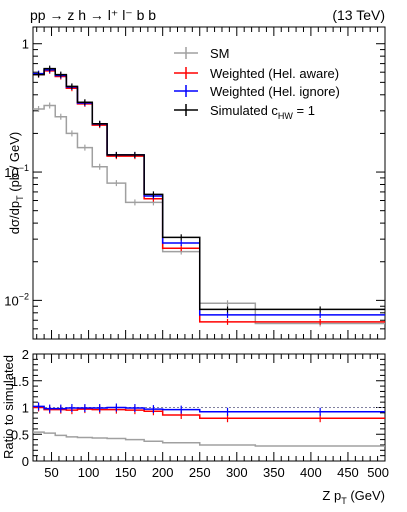 This screenshot has height=512, width=407. What do you see at coordinates (24, 296) in the screenshot?
I see `tick-exponent: −2` at bounding box center [24, 296].